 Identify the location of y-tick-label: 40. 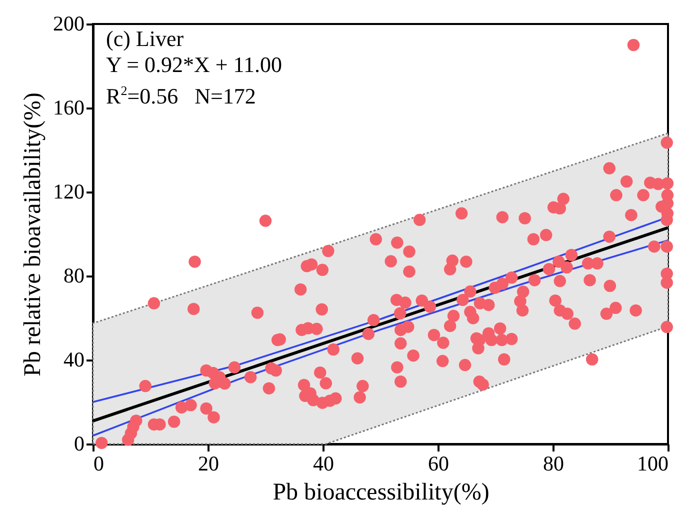
(74, 360).